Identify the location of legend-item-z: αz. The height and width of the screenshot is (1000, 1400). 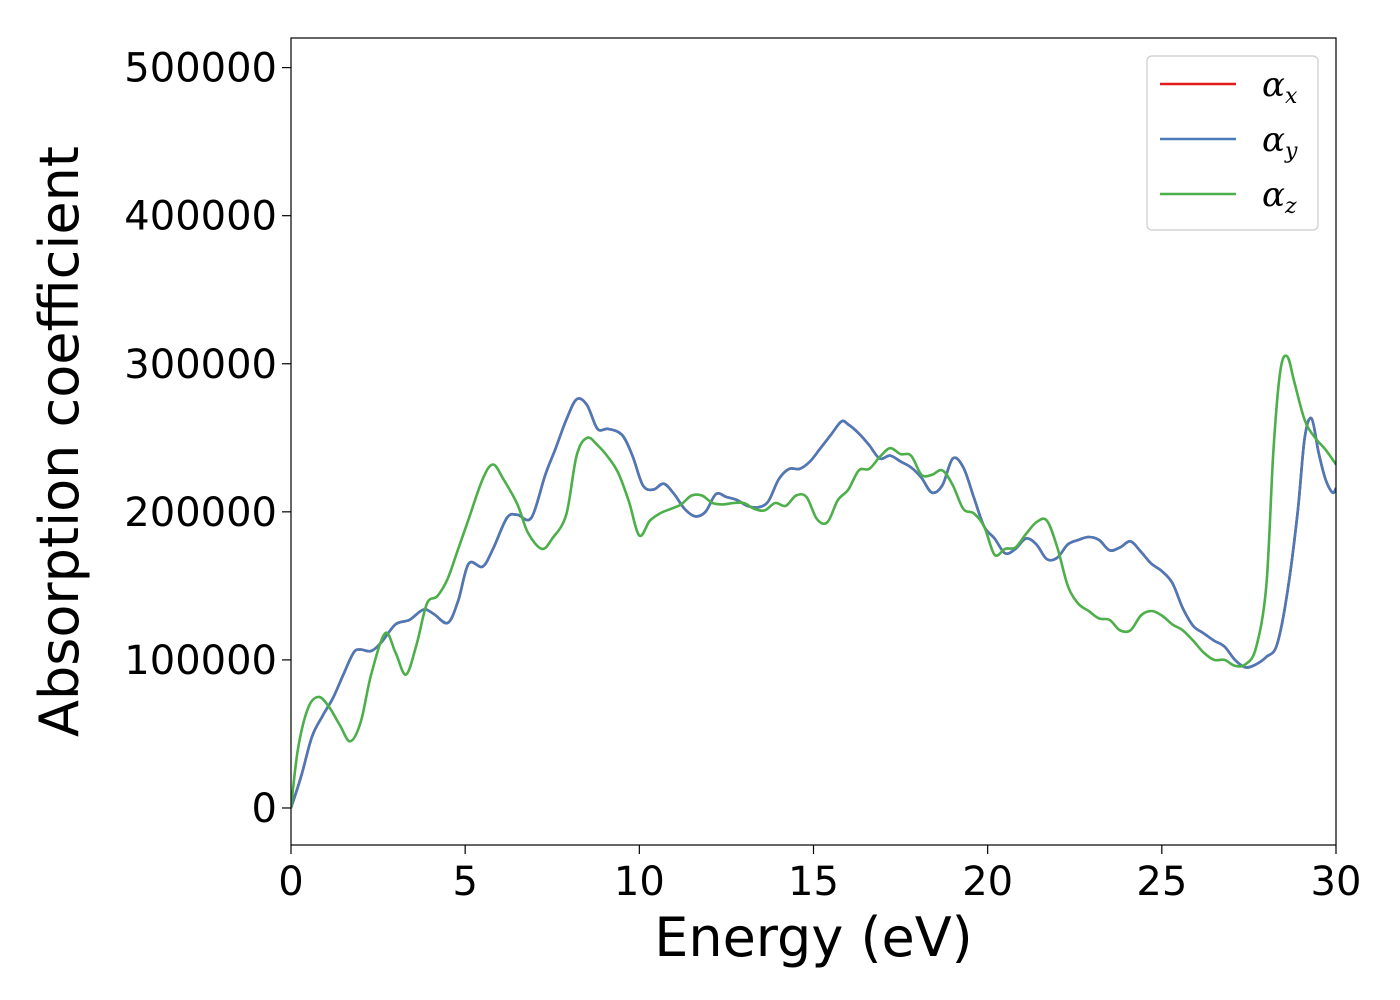
(1228, 197).